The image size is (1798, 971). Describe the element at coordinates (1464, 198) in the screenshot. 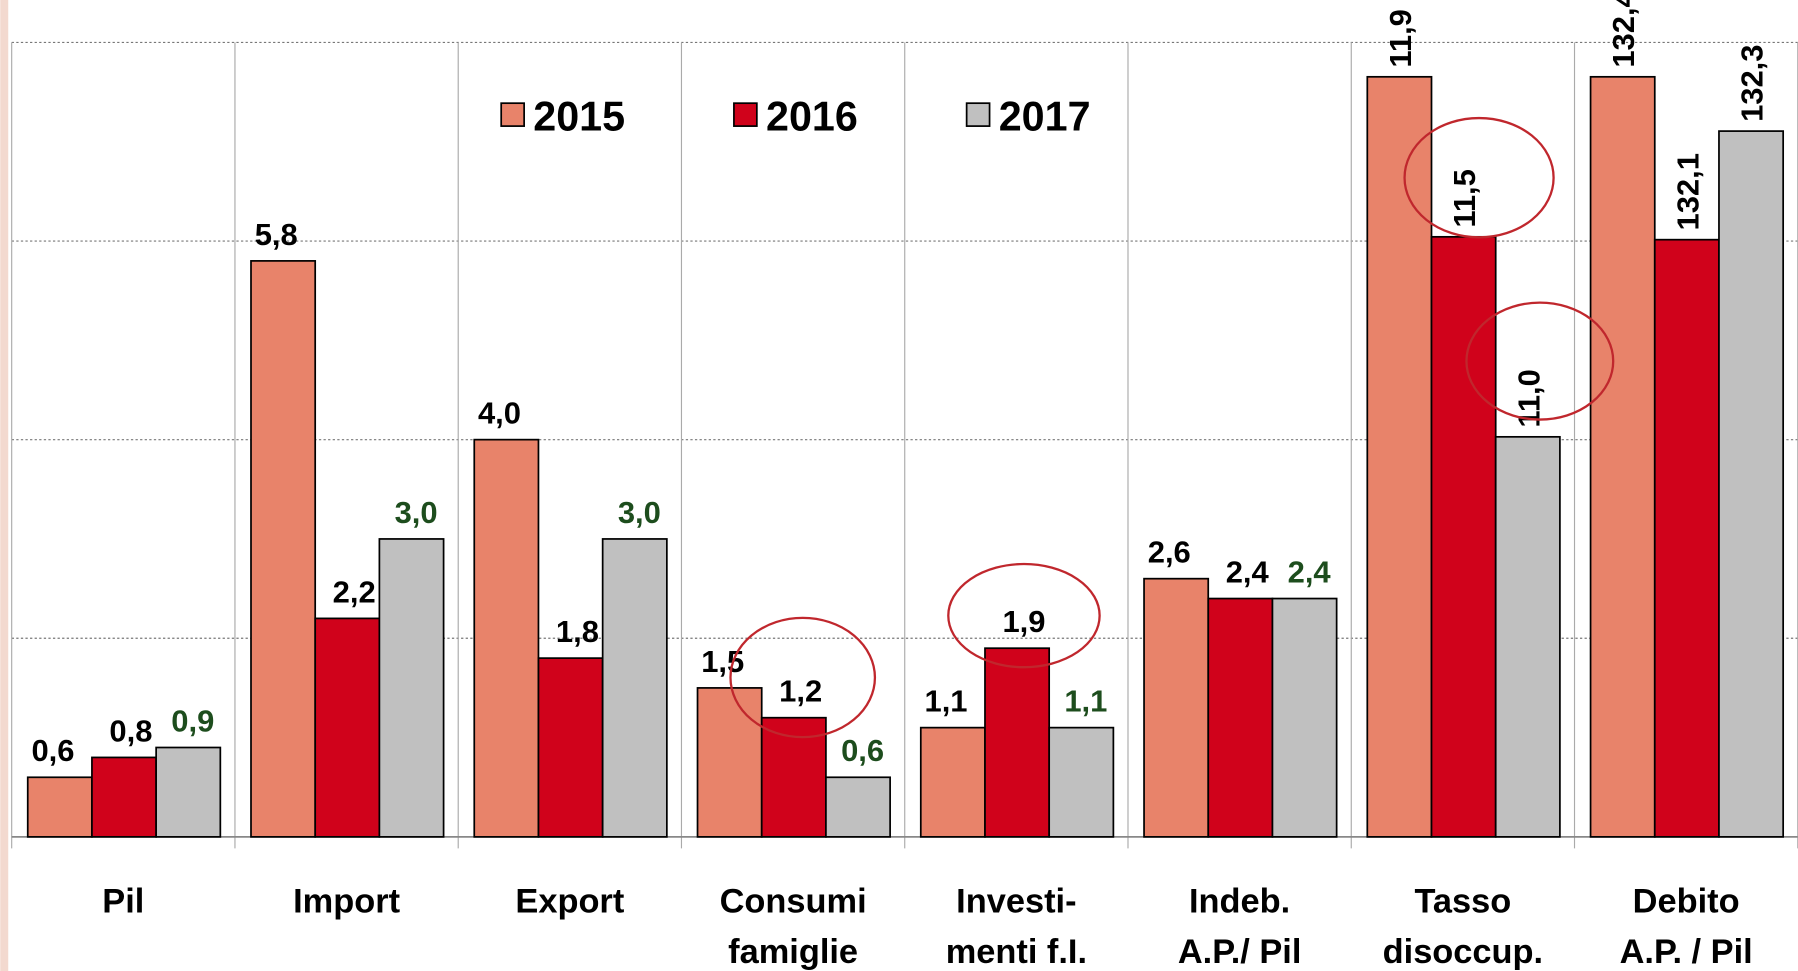

I see `value-label: 11,5` at that location.